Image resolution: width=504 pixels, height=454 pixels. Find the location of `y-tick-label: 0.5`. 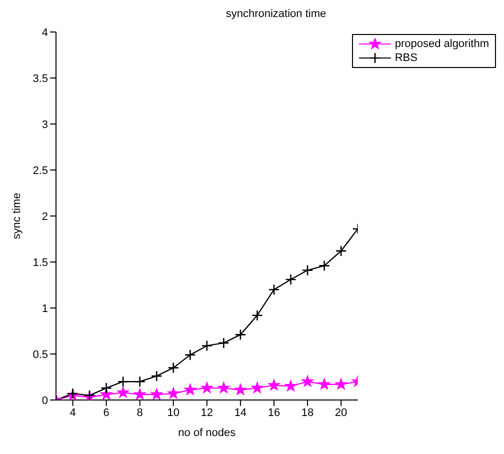

y-tick-label: 0.5 is located at coordinates (40, 354).